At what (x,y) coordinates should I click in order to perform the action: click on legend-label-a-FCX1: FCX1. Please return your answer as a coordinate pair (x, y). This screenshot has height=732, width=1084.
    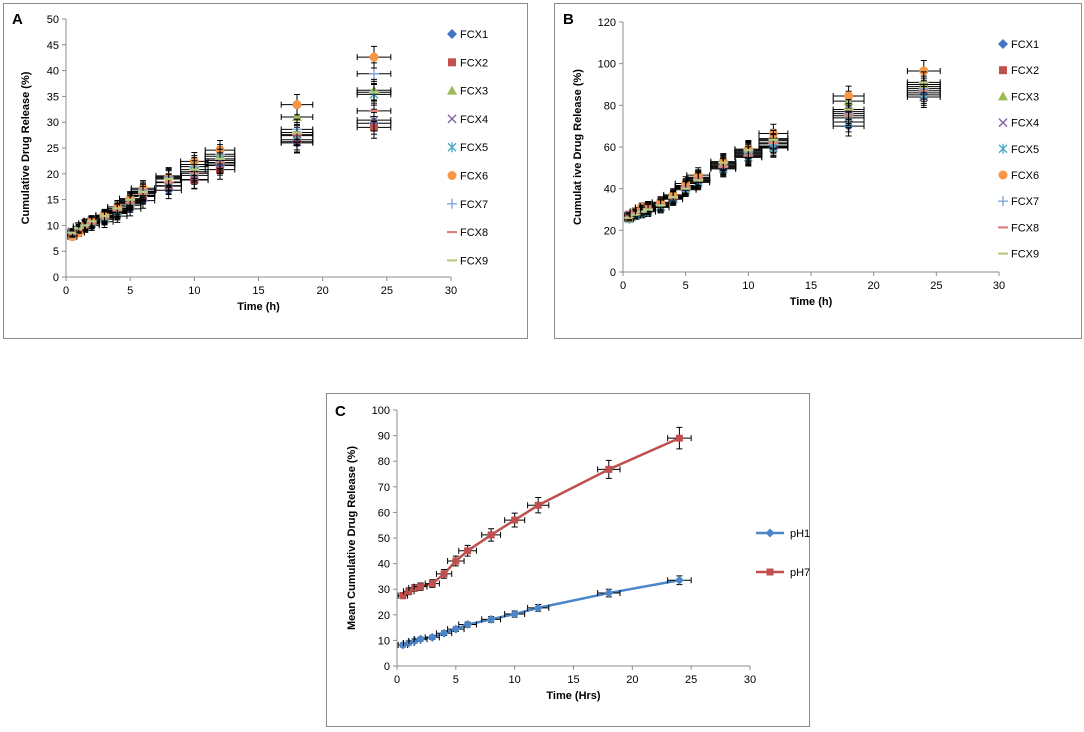
    Looking at the image, I should click on (474, 35).